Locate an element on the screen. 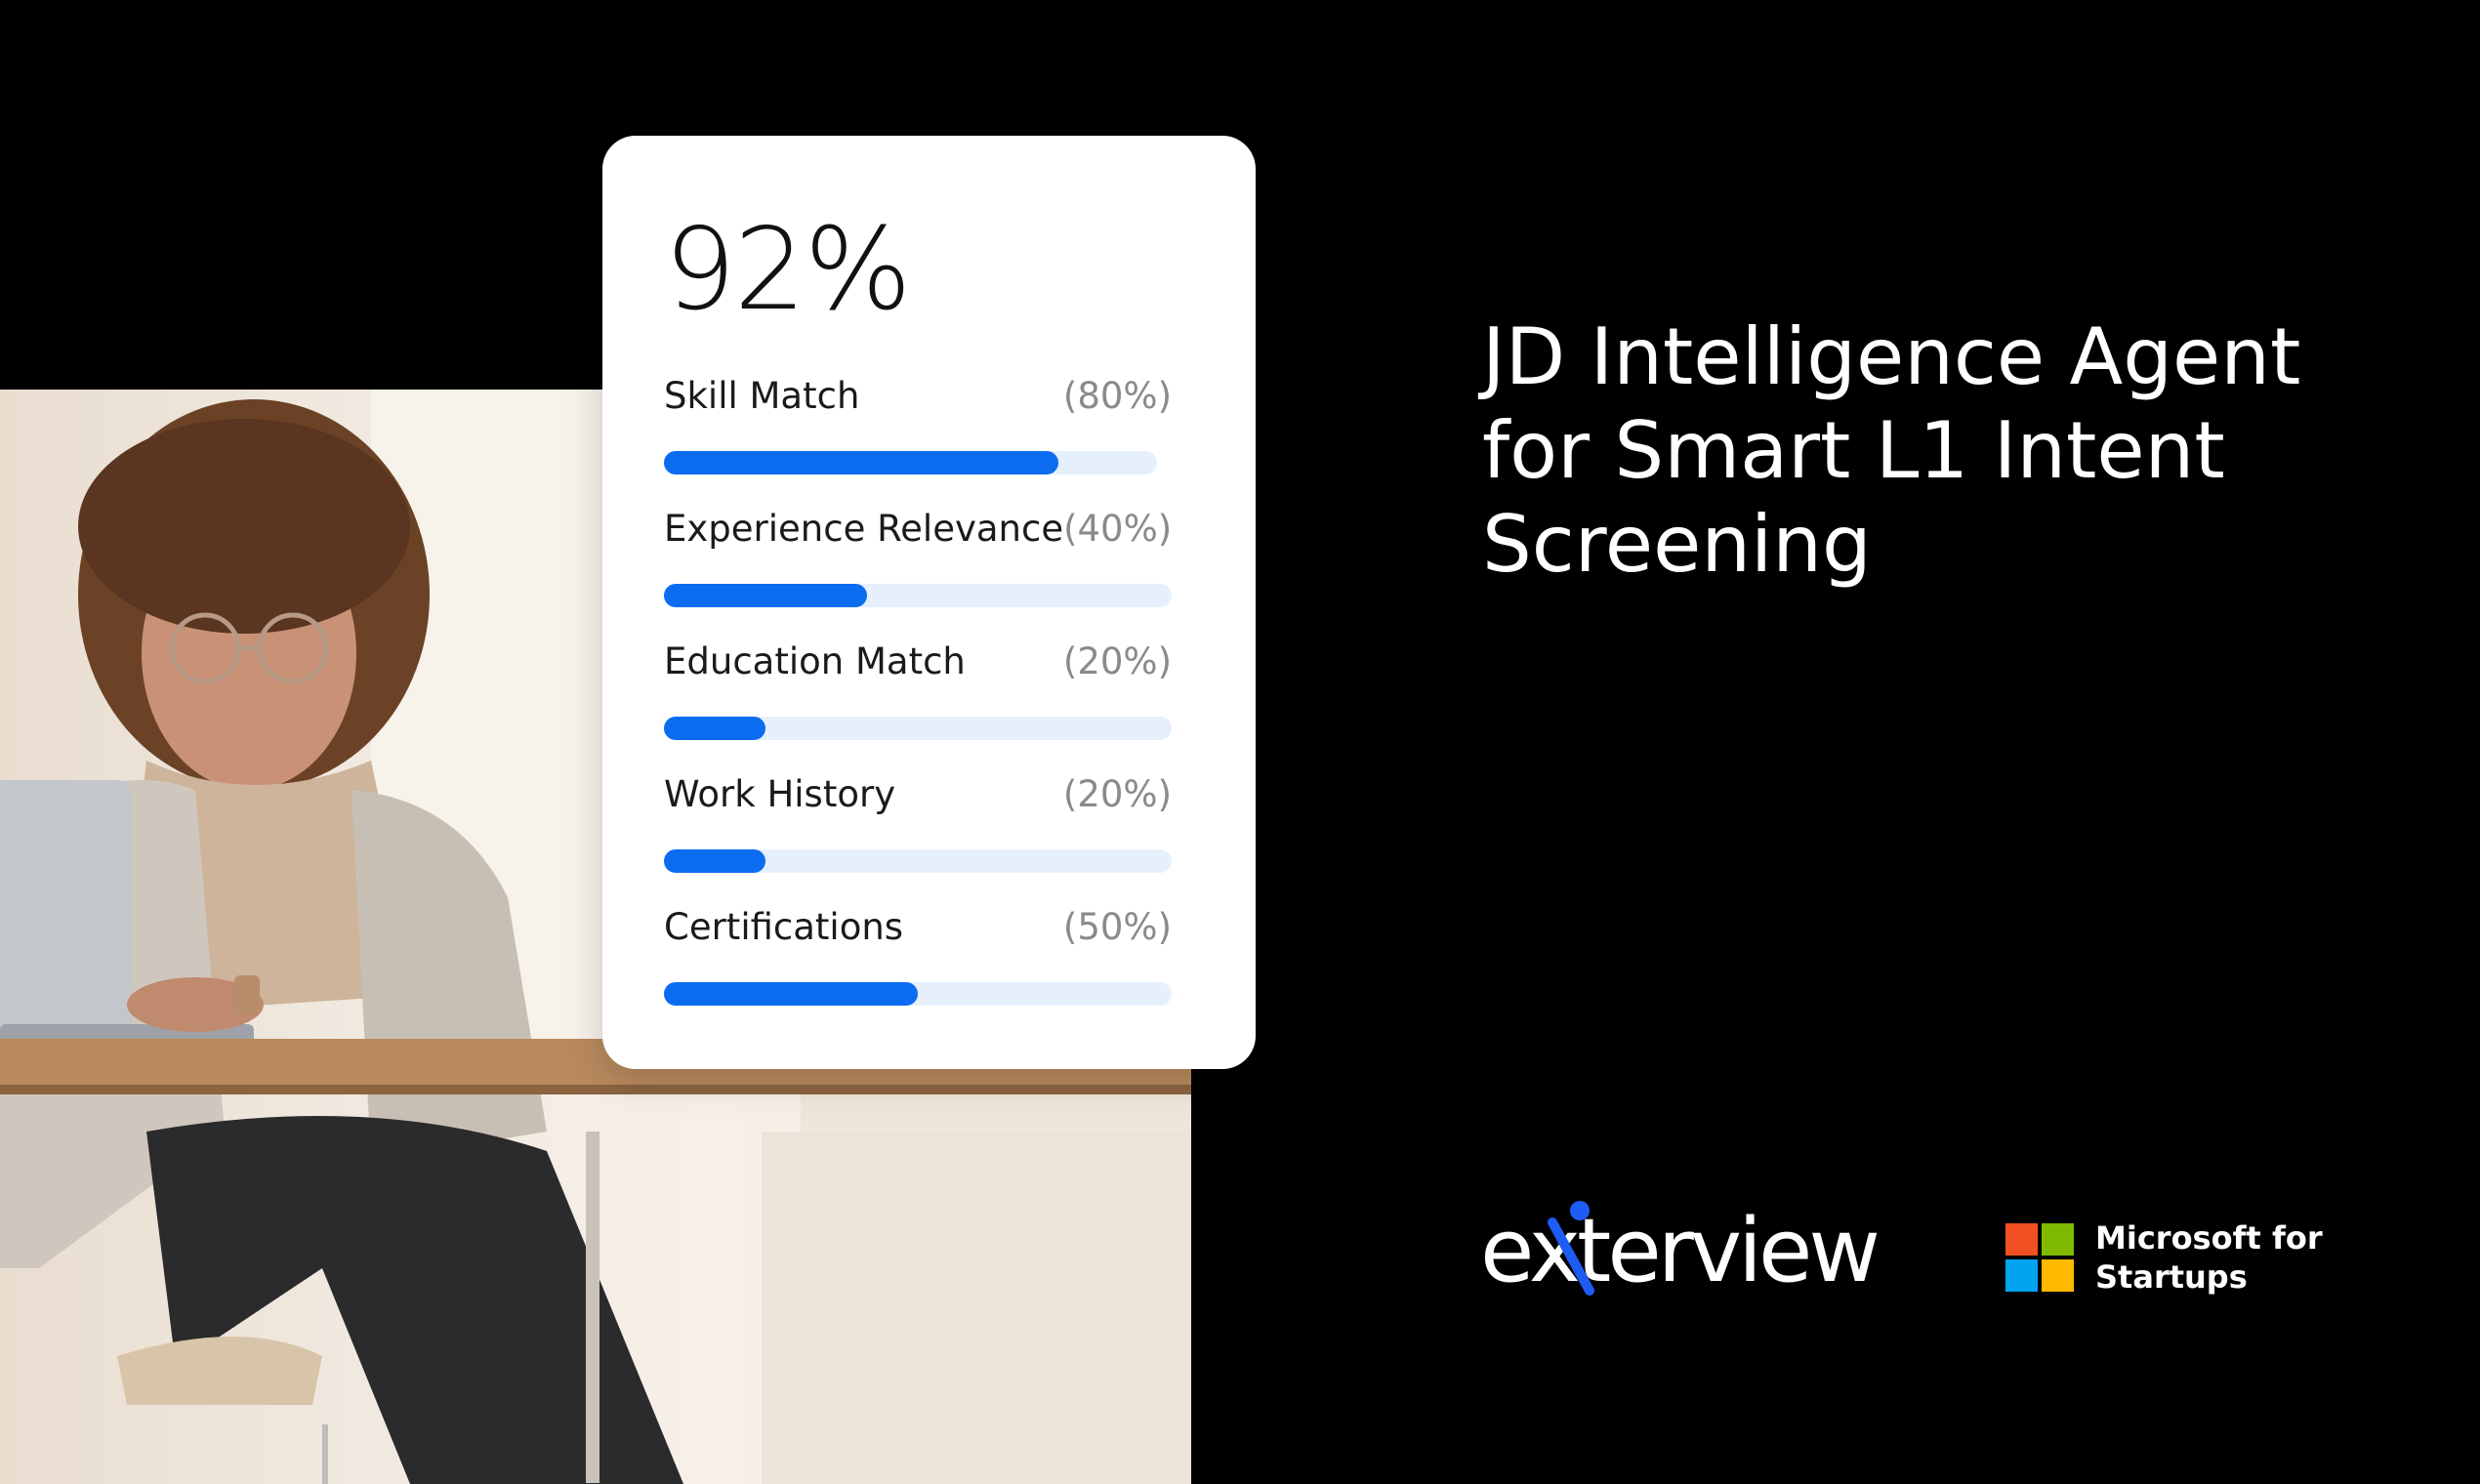 The height and width of the screenshot is (1484, 2480). headline-line: JD Intelligence Agent is located at coordinates (1891, 357).